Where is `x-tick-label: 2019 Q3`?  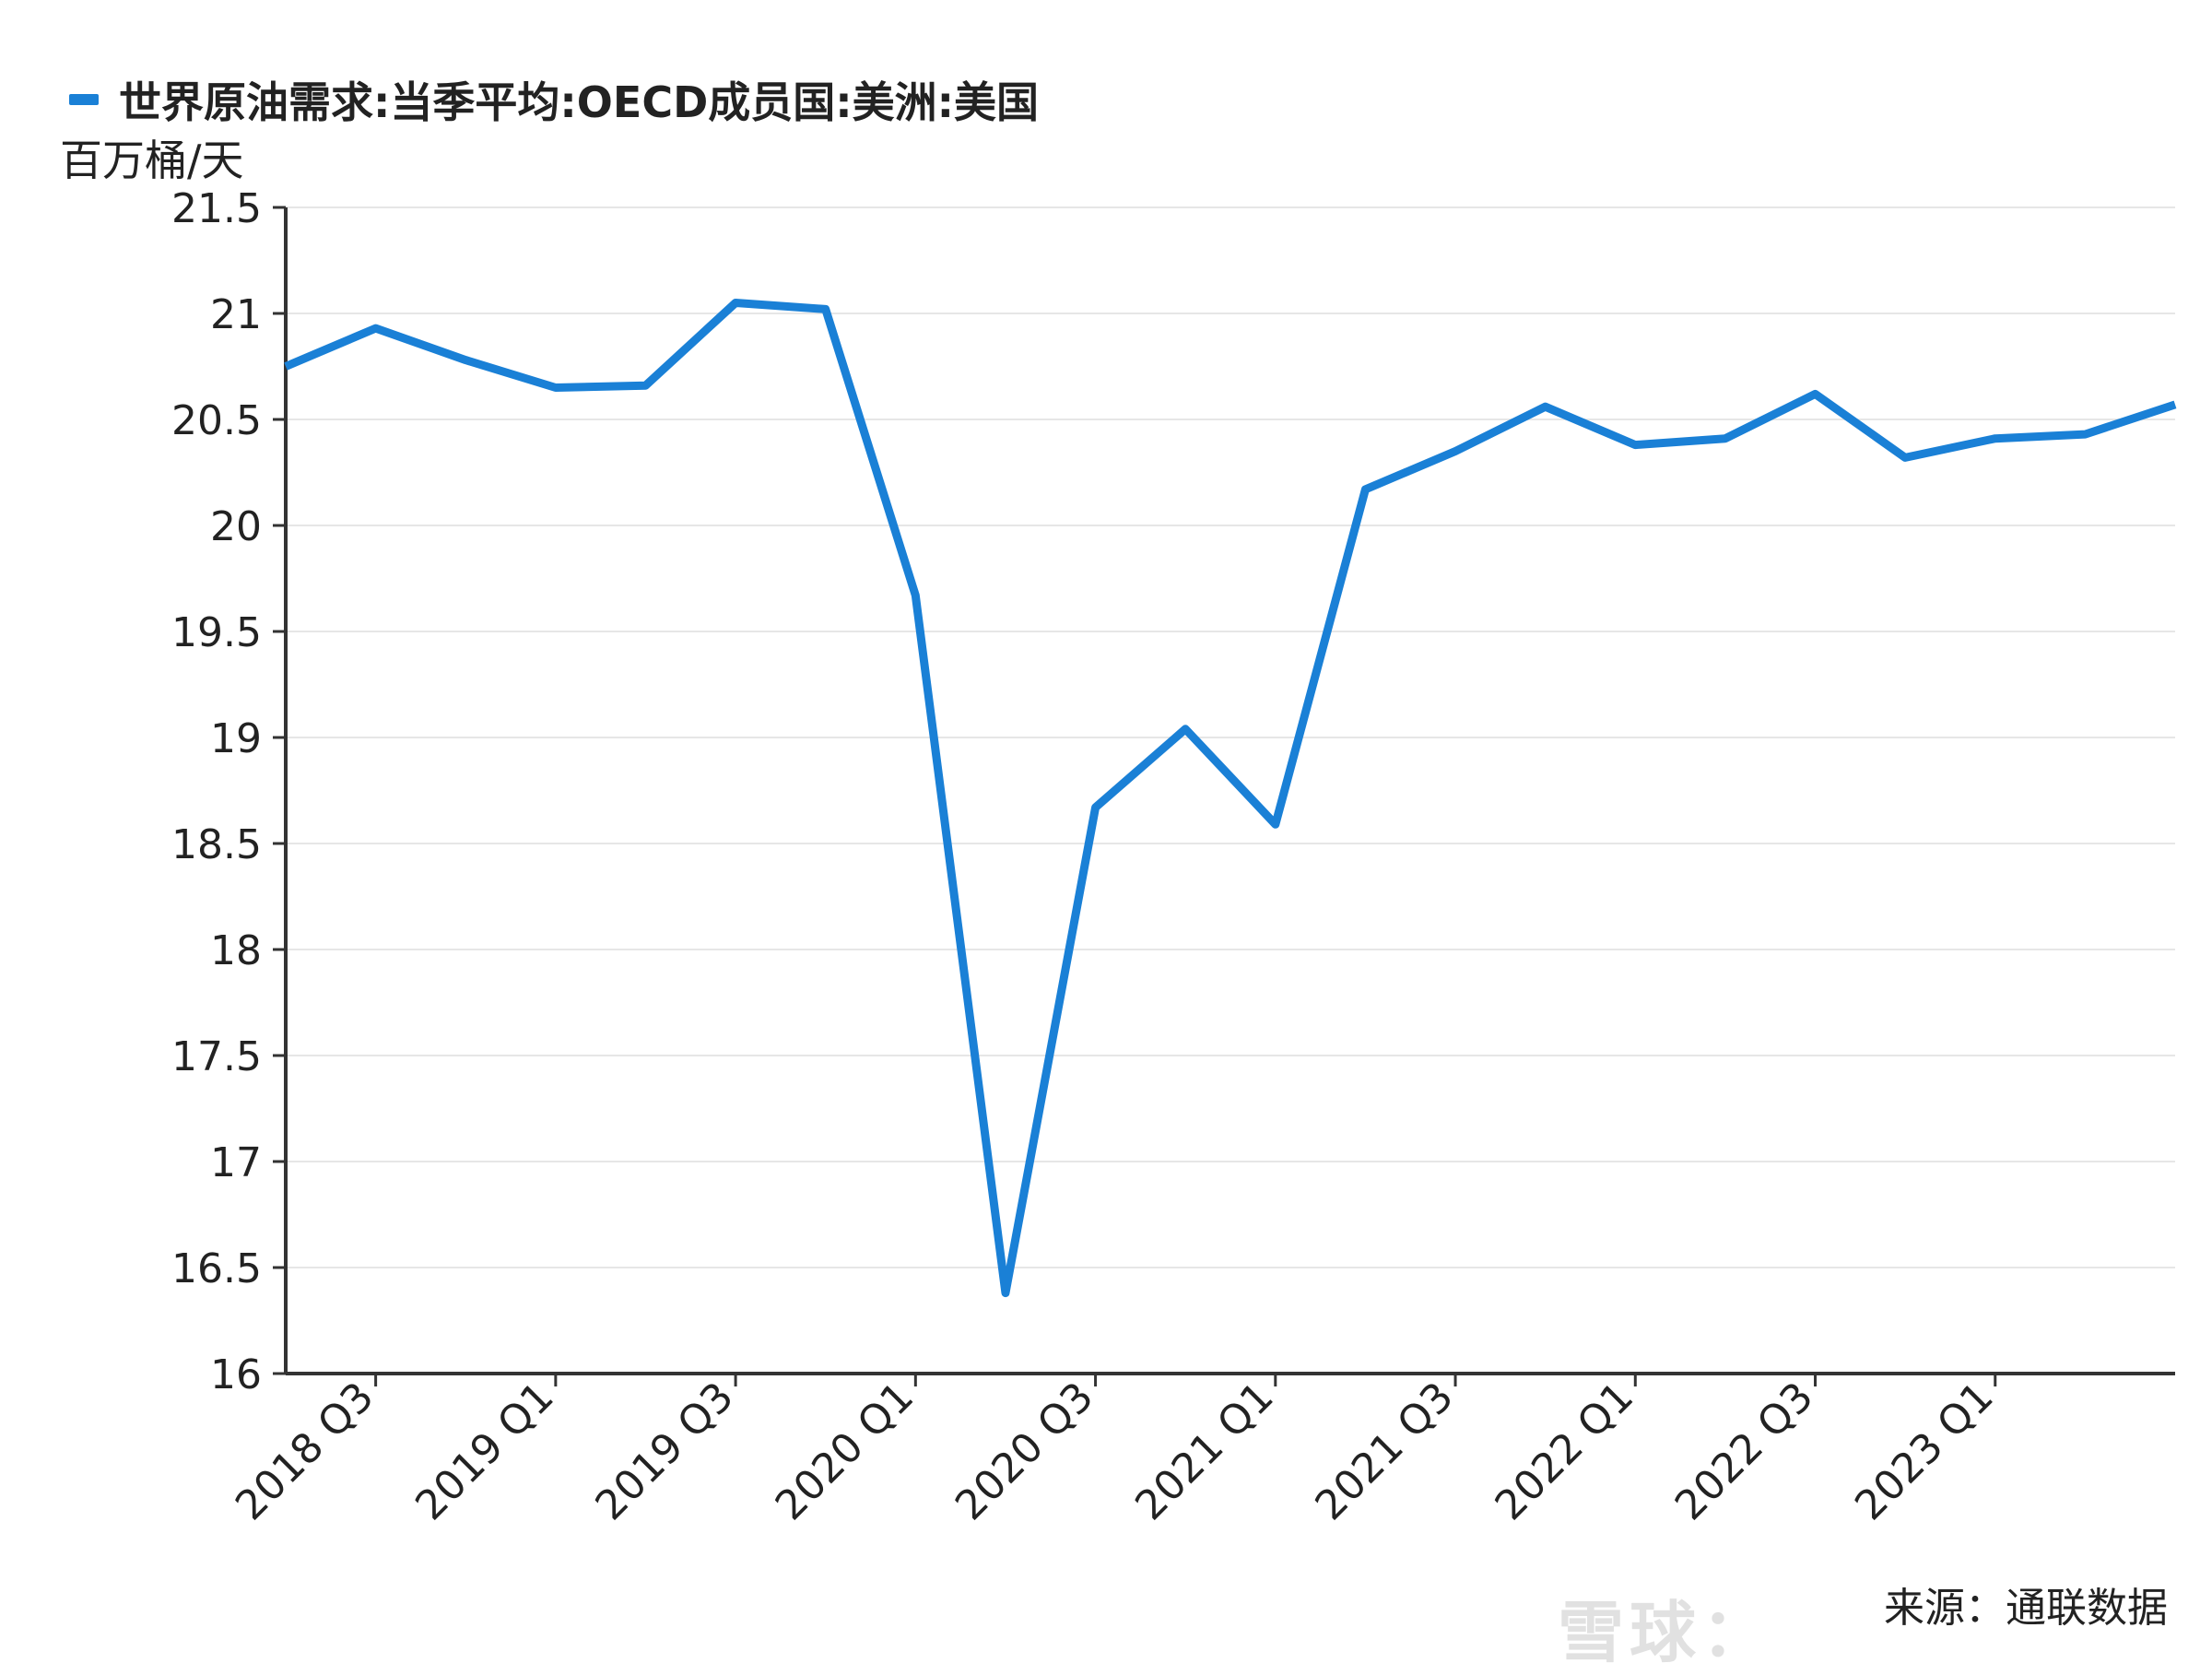
x-tick-label: 2019 Q3 is located at coordinates (664, 1451).